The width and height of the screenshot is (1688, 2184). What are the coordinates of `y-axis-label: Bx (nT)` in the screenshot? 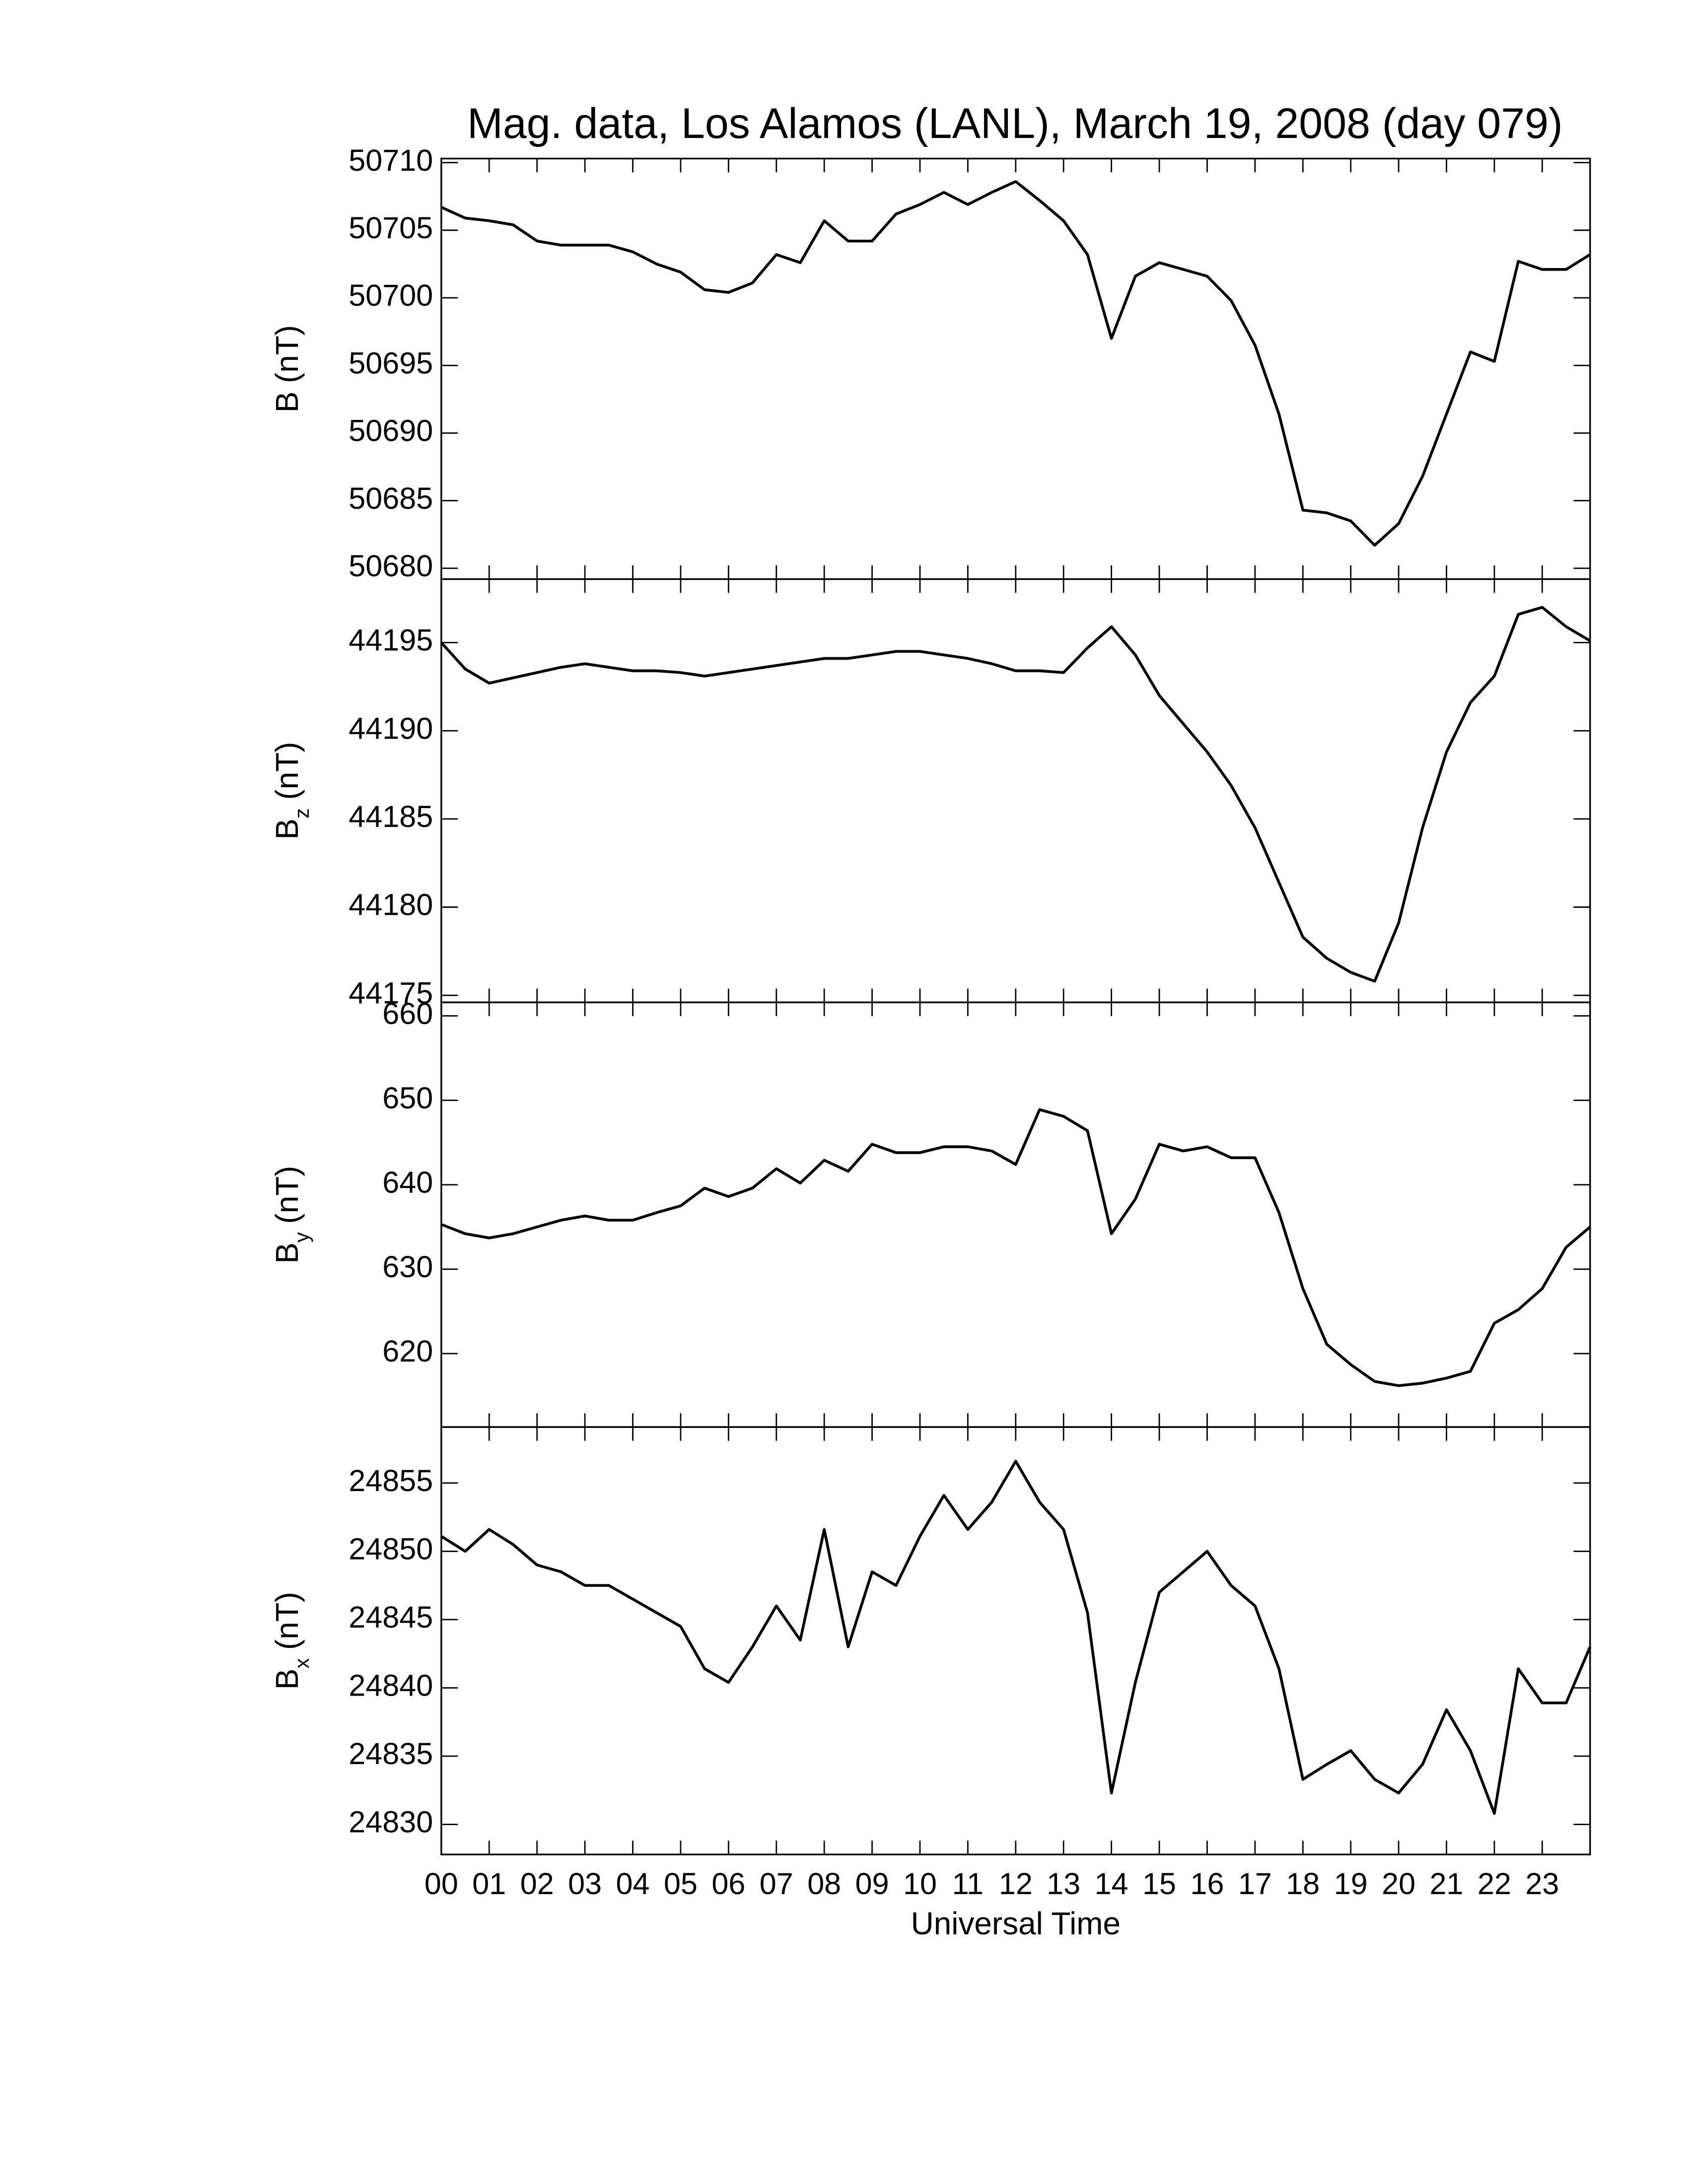 It's located at (291, 1641).